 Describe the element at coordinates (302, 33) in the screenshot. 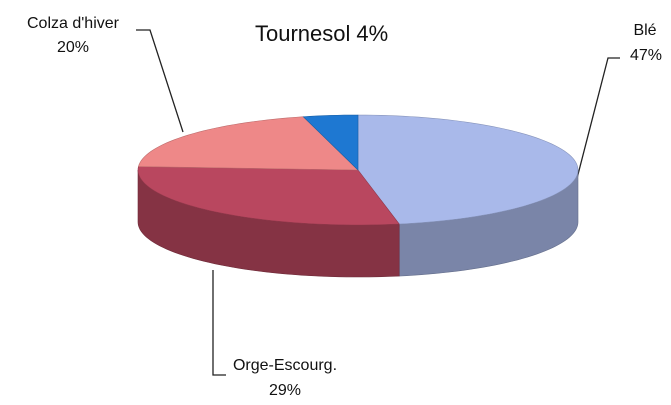

I see `category-label: Tournesol` at that location.